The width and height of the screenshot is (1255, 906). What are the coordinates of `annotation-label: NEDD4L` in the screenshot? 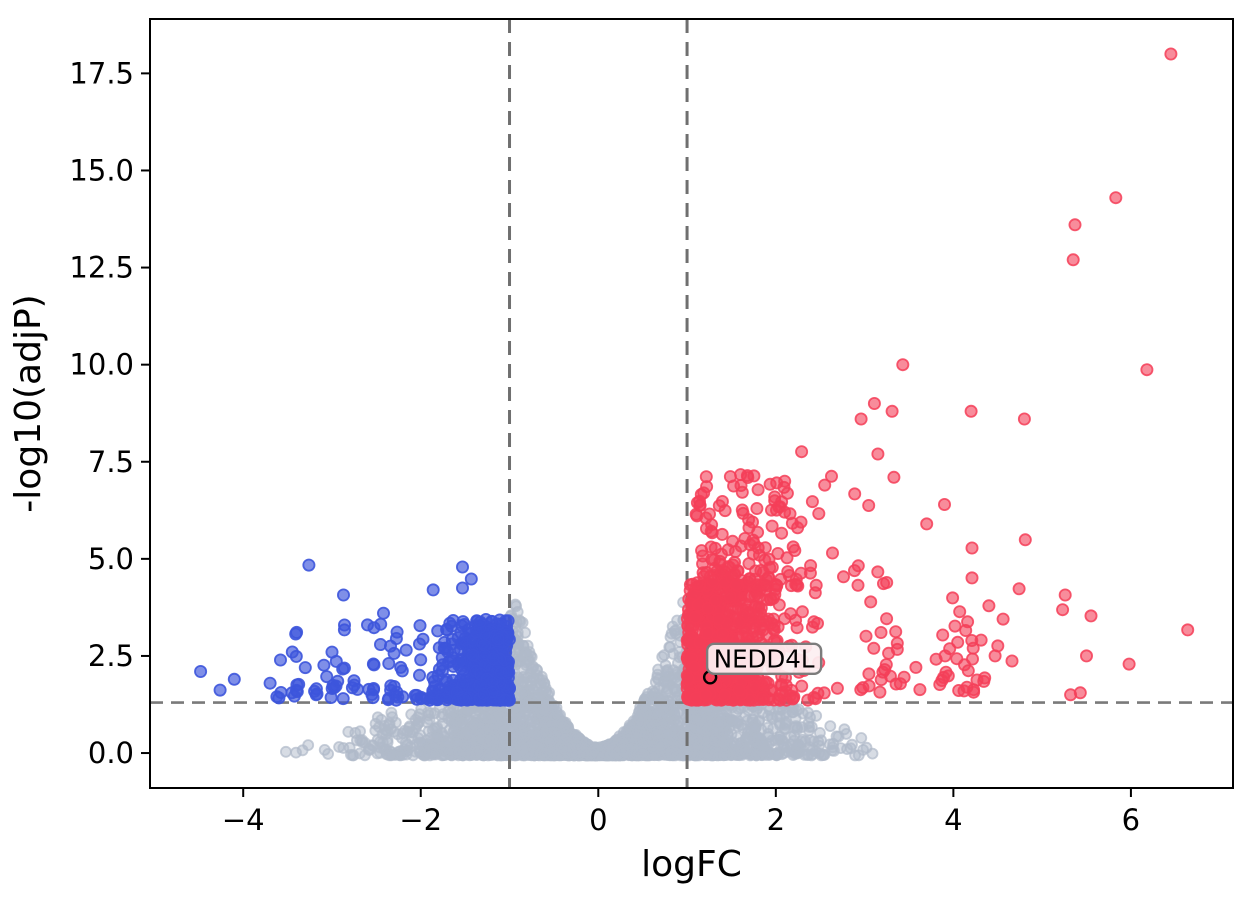 It's located at (764, 658).